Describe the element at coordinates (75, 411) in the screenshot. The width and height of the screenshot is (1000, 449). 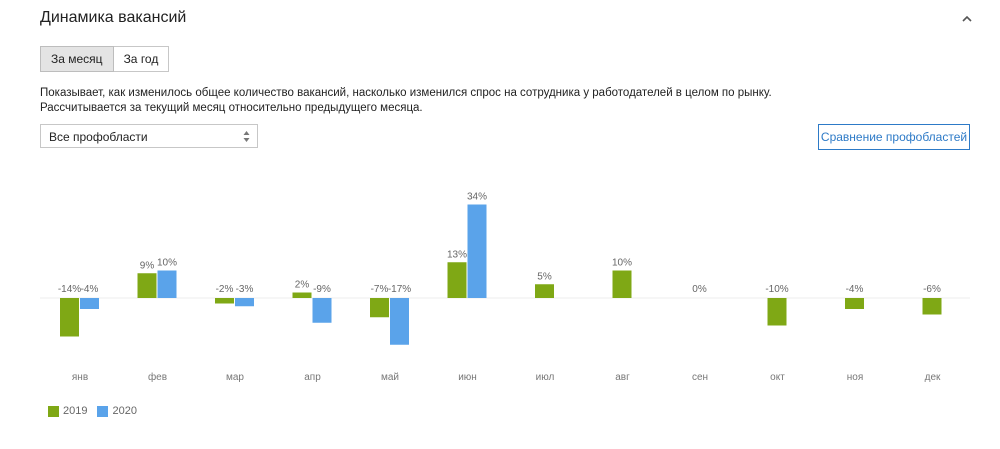
I see `legend-label-2019: 2019` at that location.